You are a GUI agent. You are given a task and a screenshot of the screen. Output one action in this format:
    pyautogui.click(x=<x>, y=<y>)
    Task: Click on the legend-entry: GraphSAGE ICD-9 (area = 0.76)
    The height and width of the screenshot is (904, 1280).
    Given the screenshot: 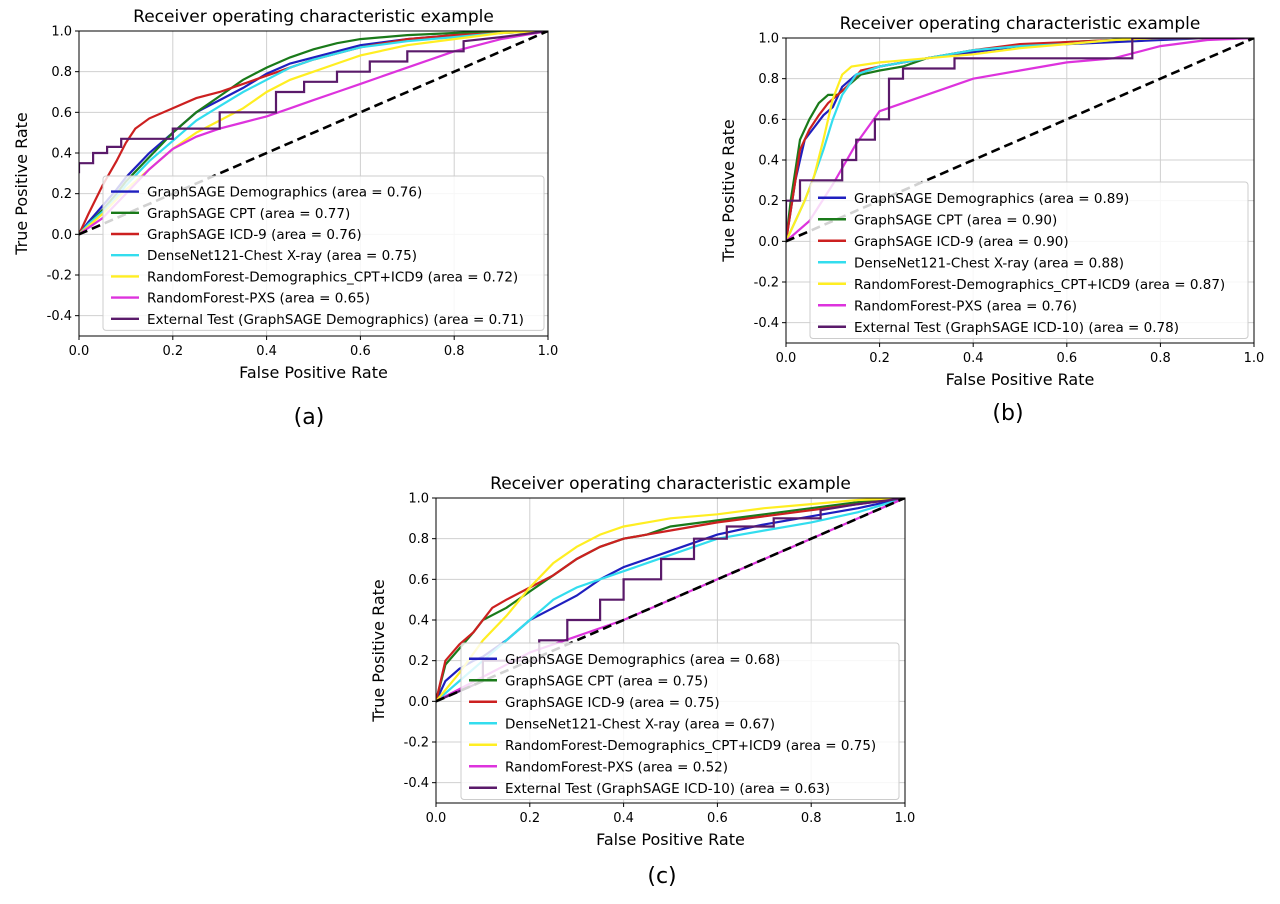 What is the action you would take?
    pyautogui.click(x=254, y=235)
    